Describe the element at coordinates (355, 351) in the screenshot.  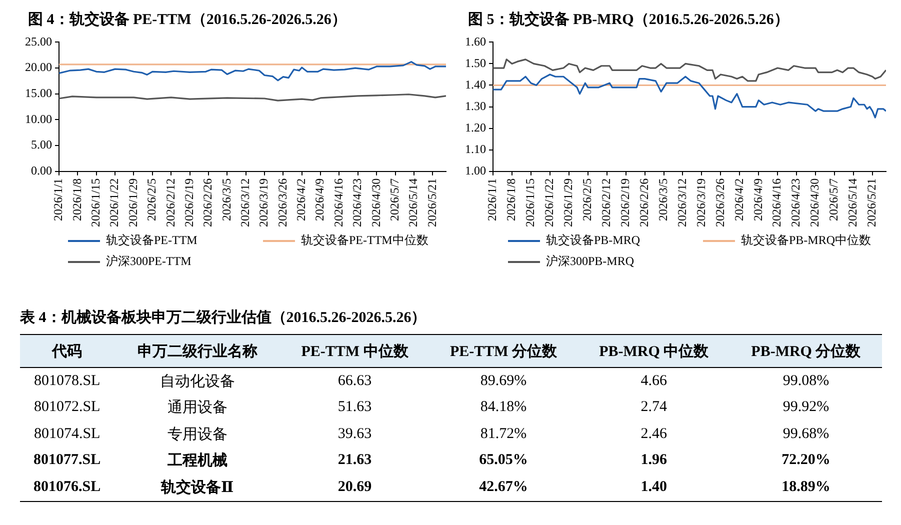
I see `category-label: PE-TTM 中位数` at that location.